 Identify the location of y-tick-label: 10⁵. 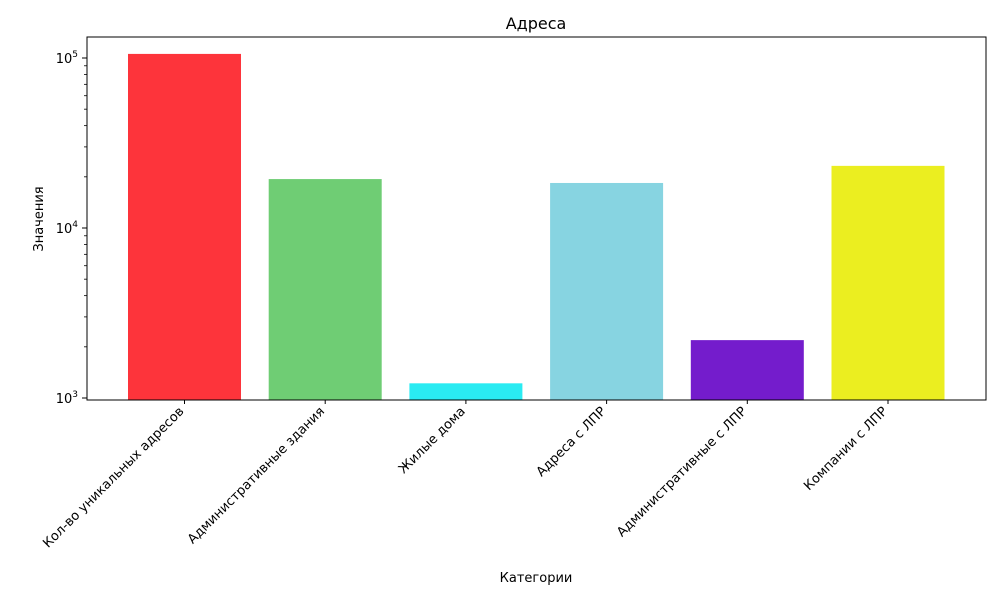
(67, 58).